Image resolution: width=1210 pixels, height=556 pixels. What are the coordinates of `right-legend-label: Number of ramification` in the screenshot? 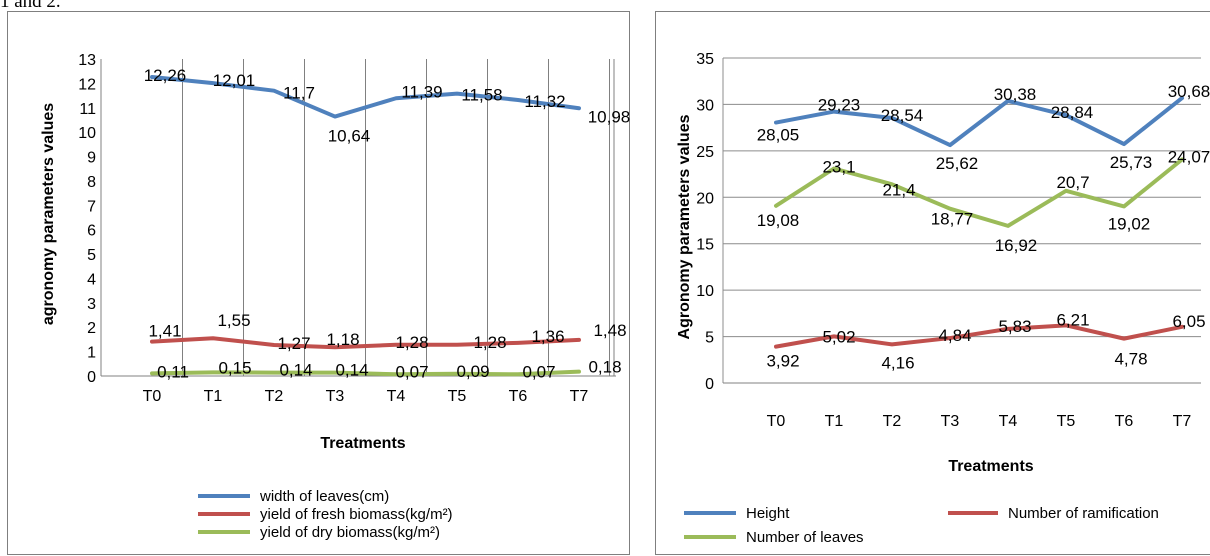 It's located at (1083, 513).